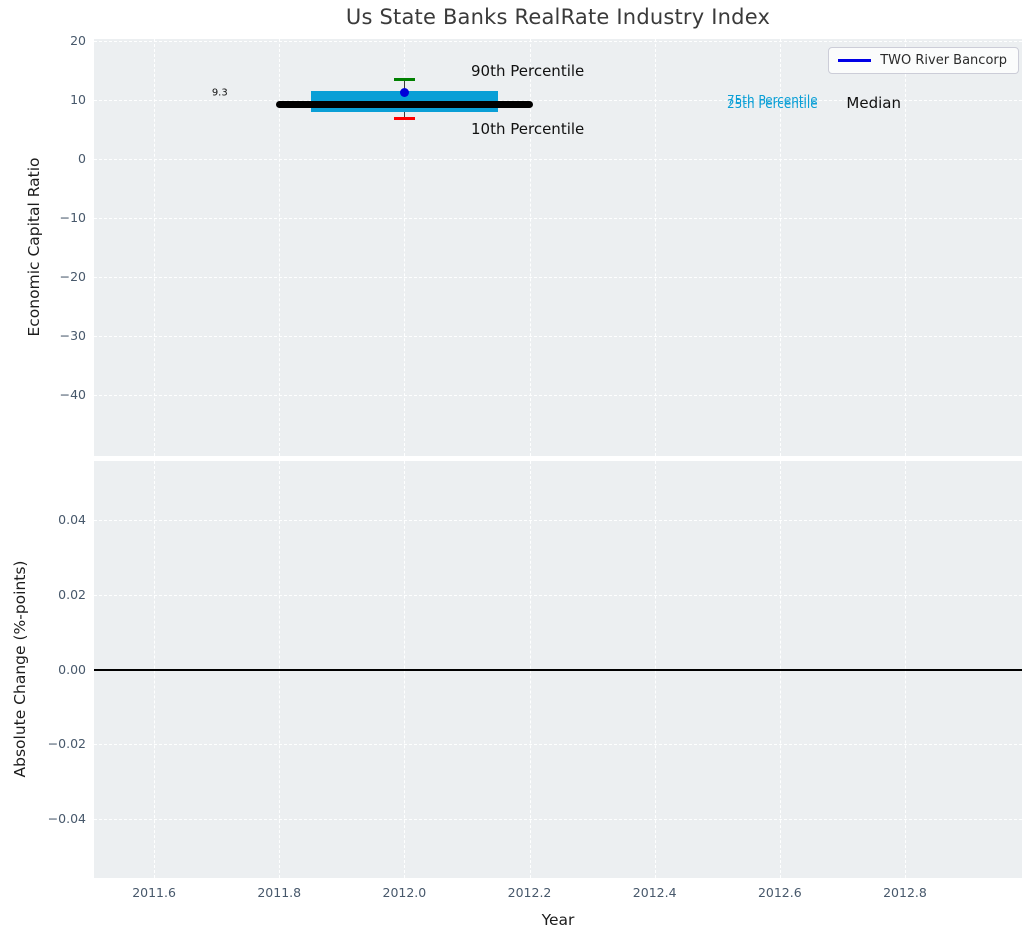 The width and height of the screenshot is (1034, 942). Describe the element at coordinates (772, 103) in the screenshot. I see `annotation-text: 25th Percentile` at that location.